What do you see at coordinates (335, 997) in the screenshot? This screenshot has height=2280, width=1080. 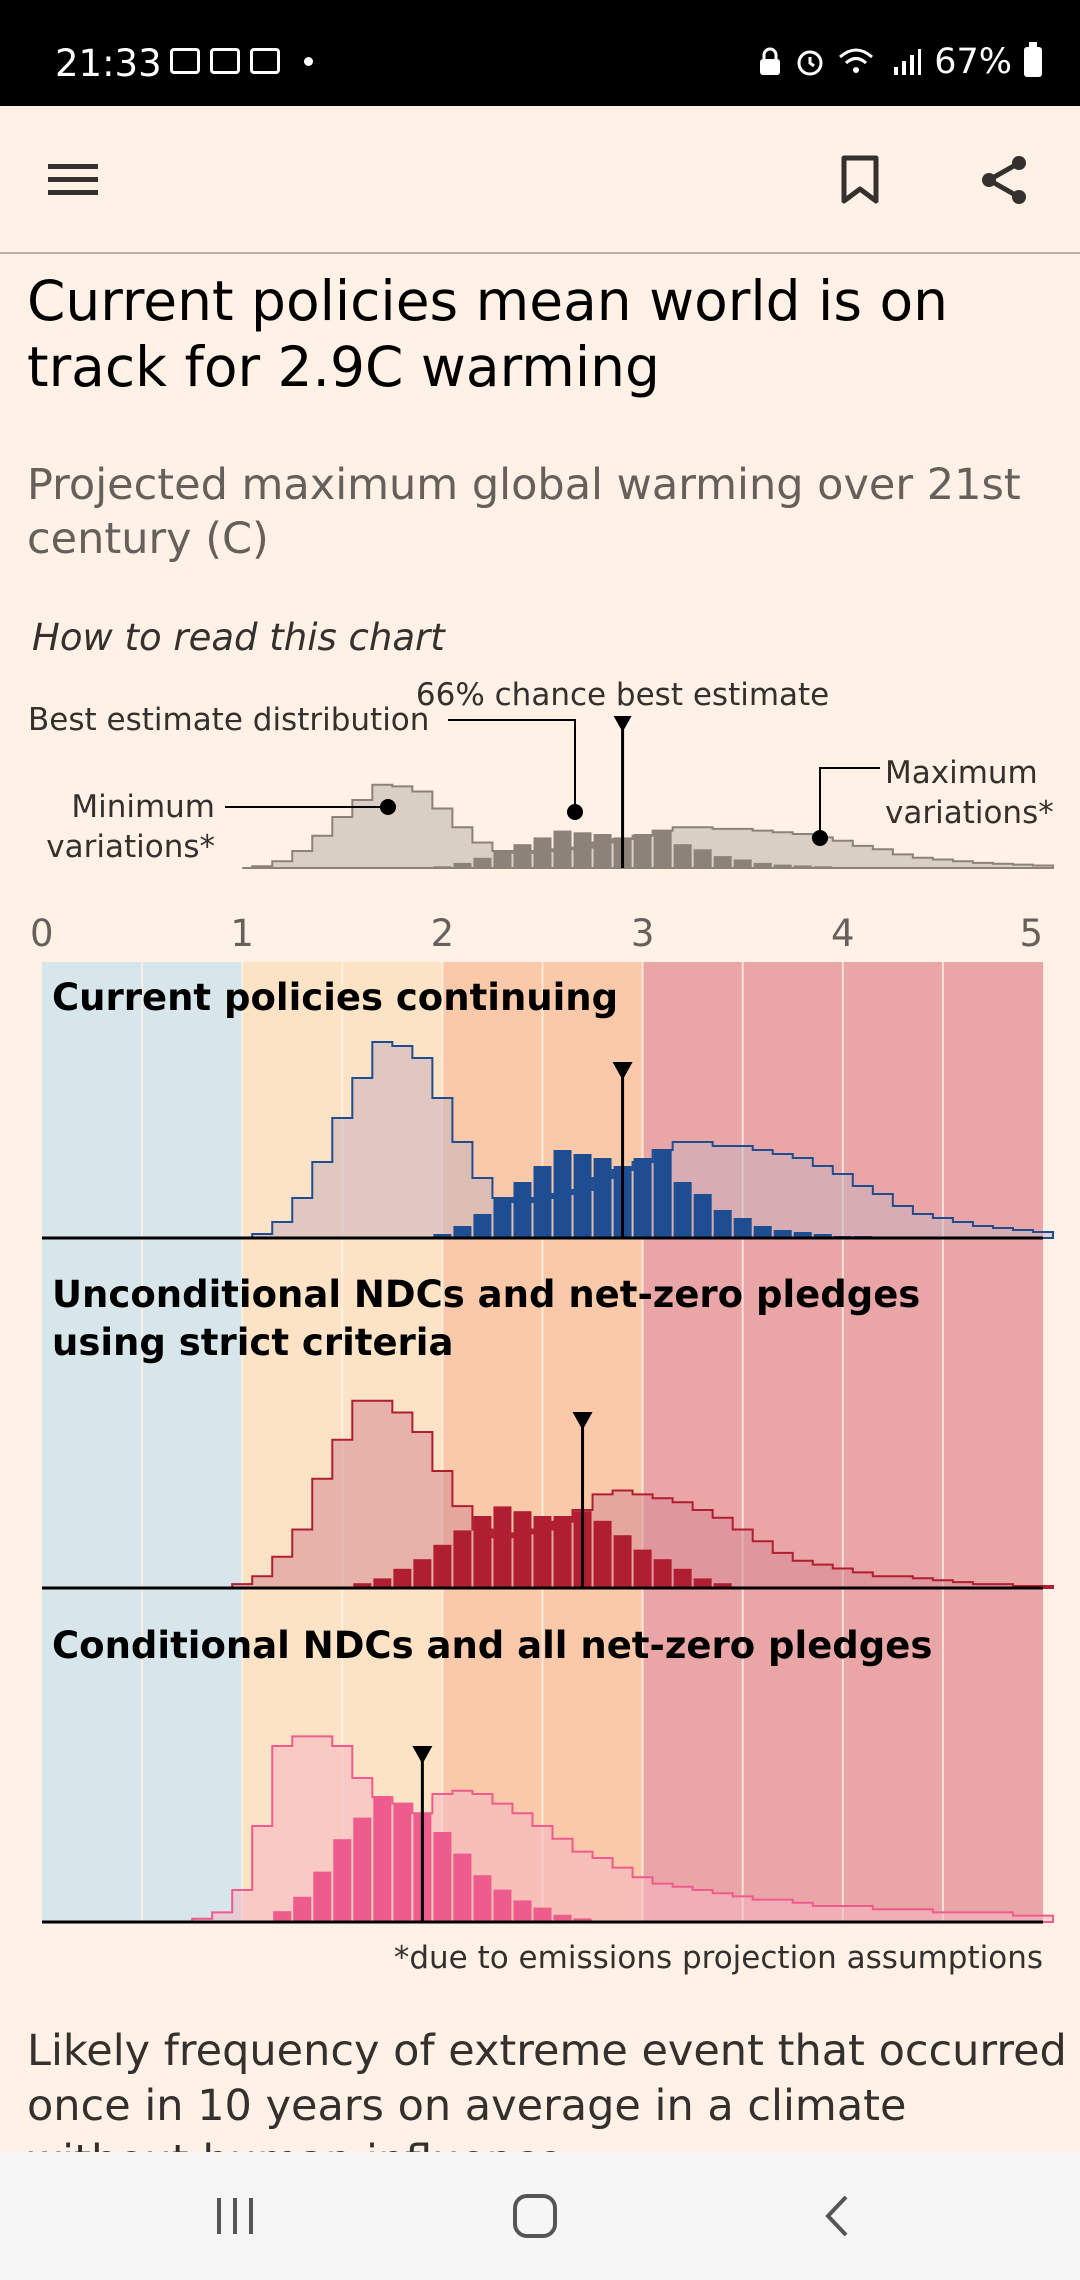 I see `panel-title: Current policies continuing` at bounding box center [335, 997].